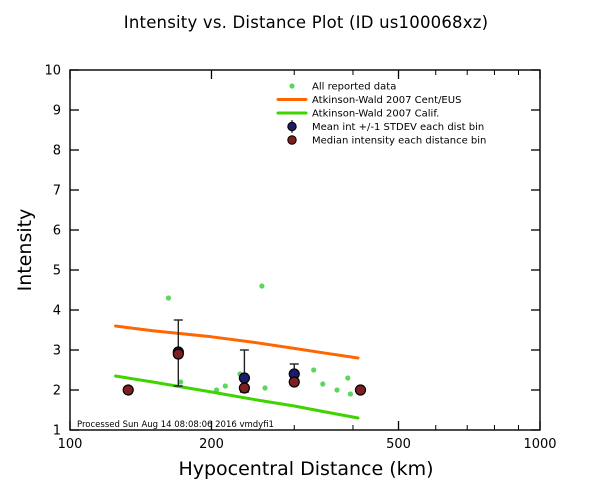 This screenshot has width=612, height=504. I want to click on series-median-intensity-each-distance-bin, so click(244, 372).